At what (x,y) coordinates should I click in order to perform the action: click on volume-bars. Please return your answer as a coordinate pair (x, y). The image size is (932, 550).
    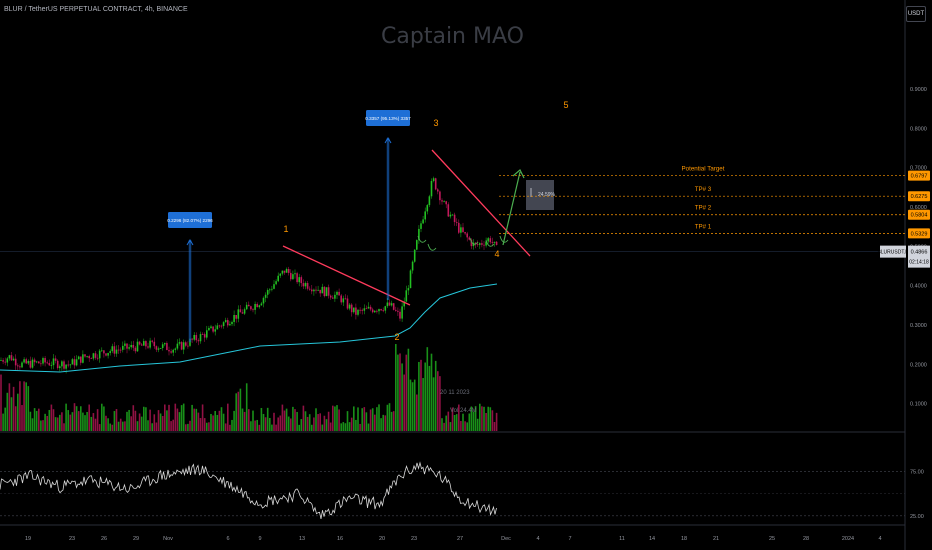
    Looking at the image, I should click on (249, 387).